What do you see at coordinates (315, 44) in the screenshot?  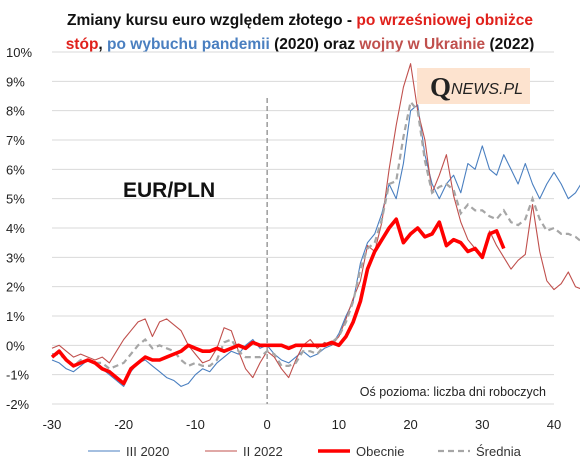 I see `title-part-5: (2020) oraz` at bounding box center [315, 44].